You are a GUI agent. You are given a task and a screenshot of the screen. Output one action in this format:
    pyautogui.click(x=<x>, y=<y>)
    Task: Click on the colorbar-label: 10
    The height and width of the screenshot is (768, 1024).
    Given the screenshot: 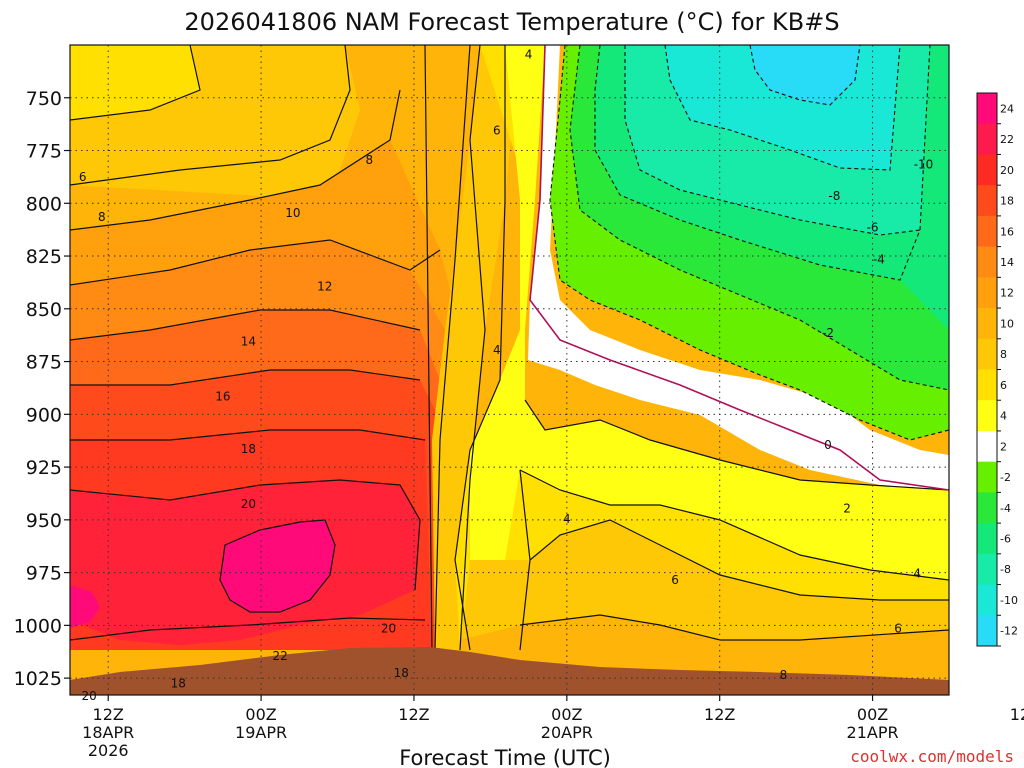 What is the action you would take?
    pyautogui.click(x=1007, y=323)
    